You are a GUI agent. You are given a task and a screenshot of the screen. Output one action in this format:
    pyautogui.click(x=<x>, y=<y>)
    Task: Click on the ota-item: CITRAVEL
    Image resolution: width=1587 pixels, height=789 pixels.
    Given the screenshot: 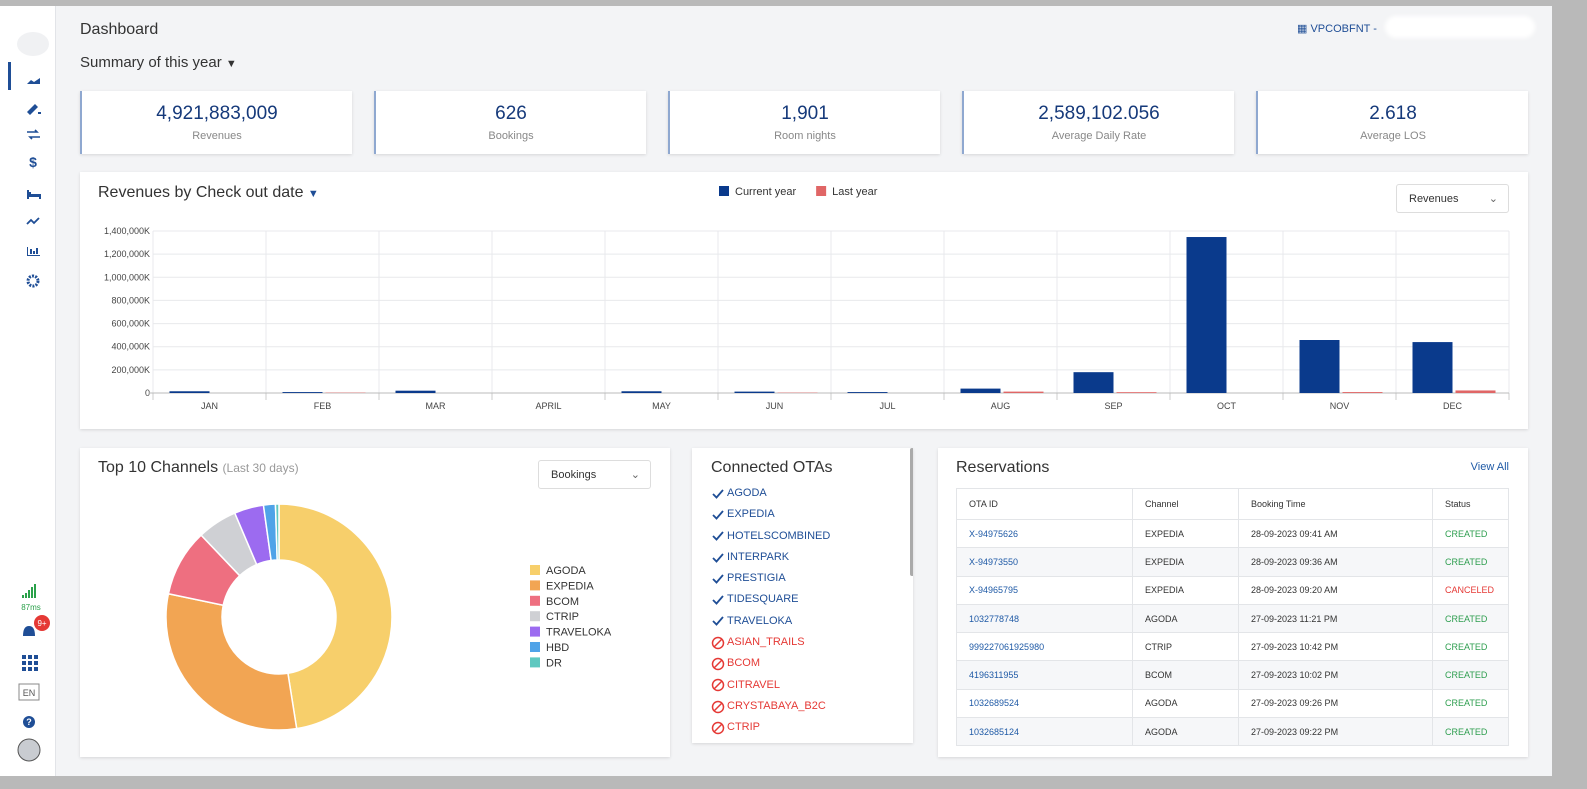 What is the action you would take?
    pyautogui.click(x=770, y=685)
    